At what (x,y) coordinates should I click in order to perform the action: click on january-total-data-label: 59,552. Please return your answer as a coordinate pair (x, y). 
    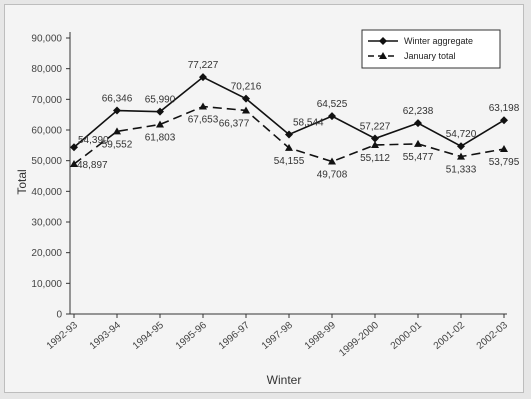
    Looking at the image, I should click on (117, 144).